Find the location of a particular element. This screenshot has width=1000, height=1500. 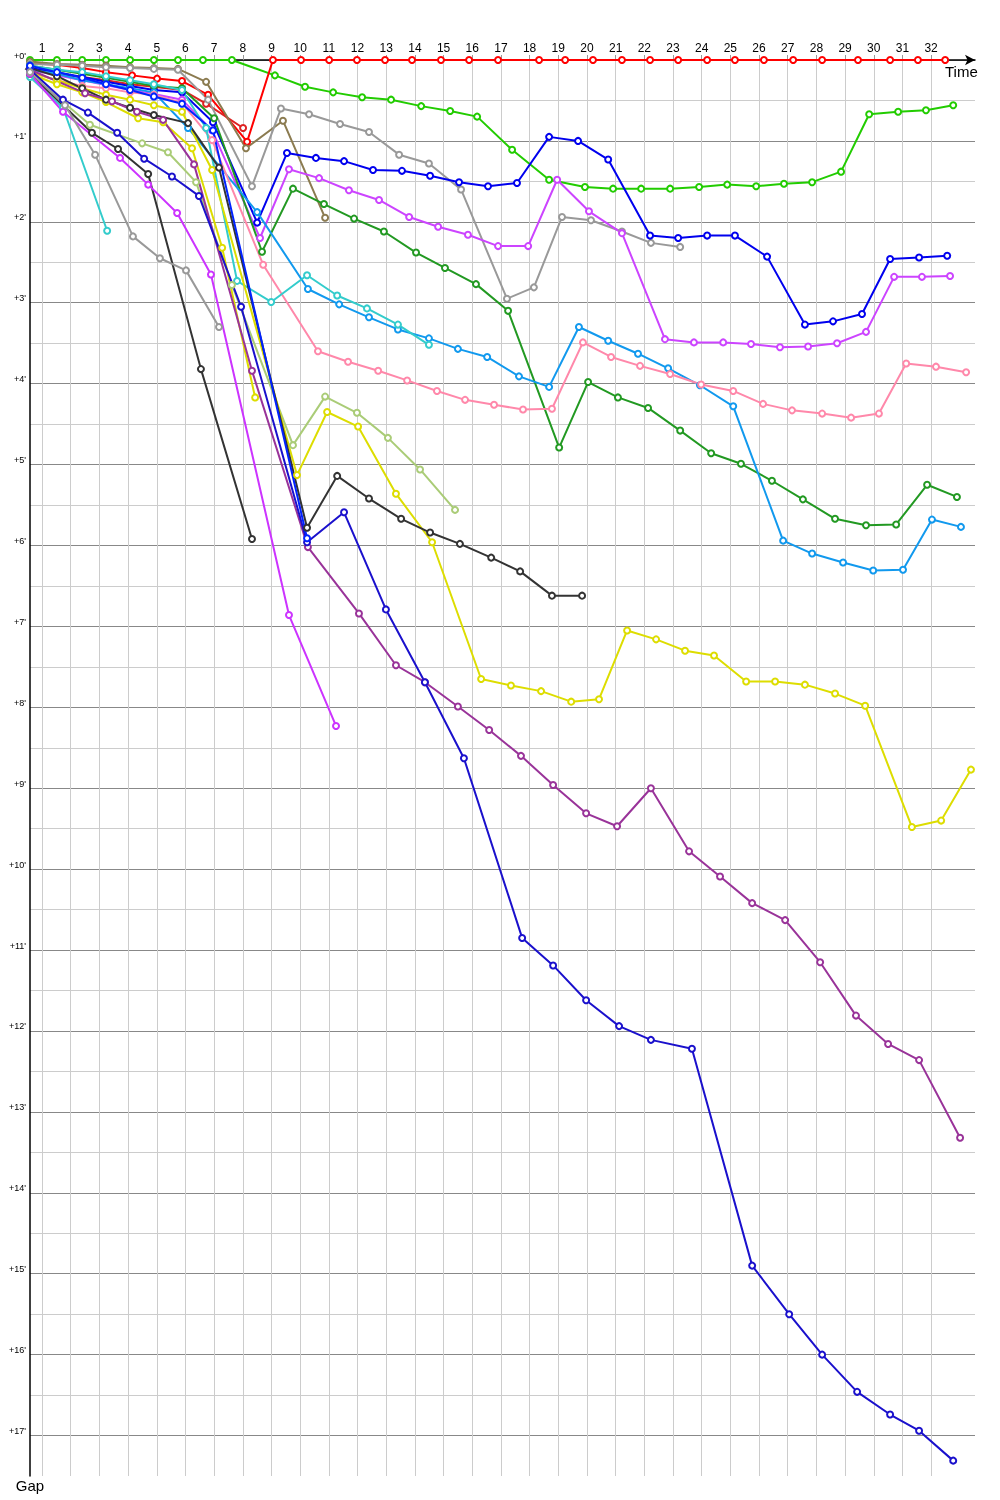

x-tick-label: 21 is located at coordinates (615, 48).